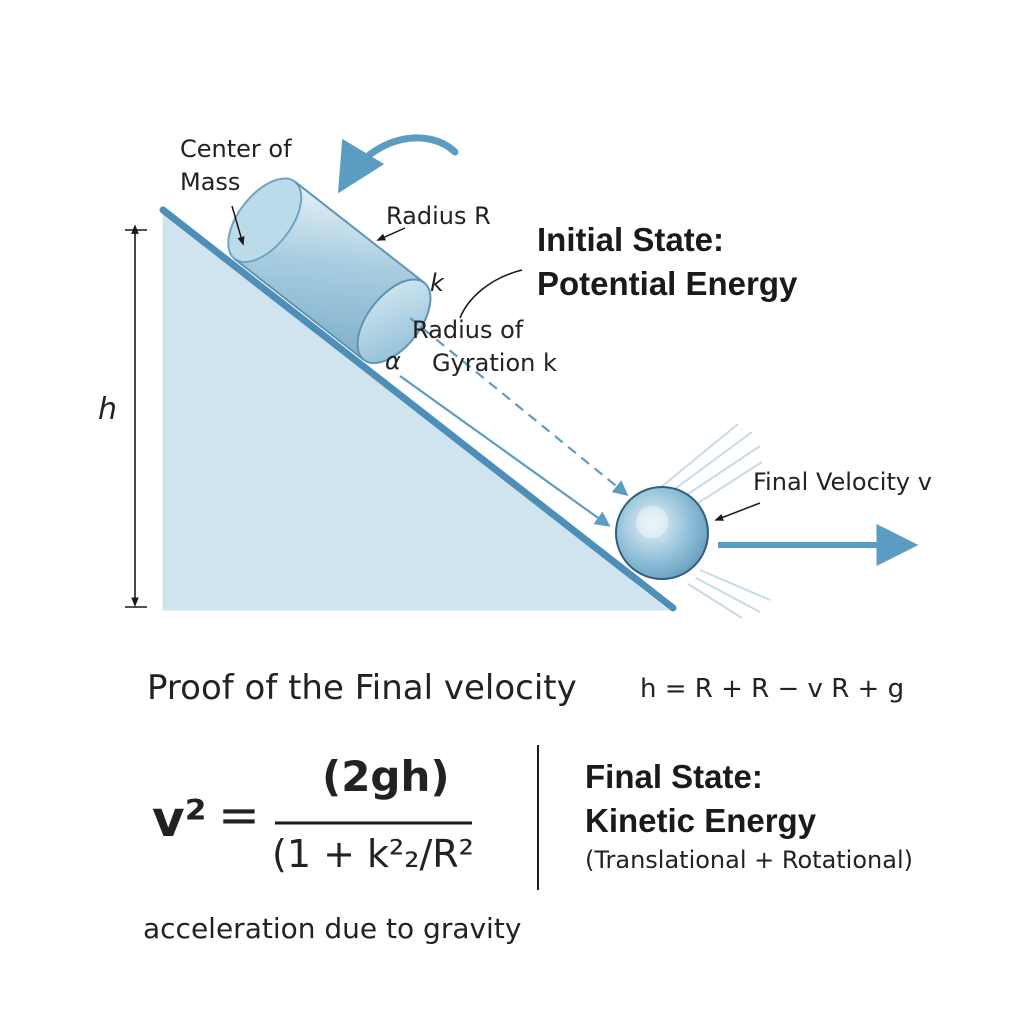 The height and width of the screenshot is (1024, 1024). Describe the element at coordinates (236, 165) in the screenshot. I see `center-of-mass-label: Center of Mass` at that location.